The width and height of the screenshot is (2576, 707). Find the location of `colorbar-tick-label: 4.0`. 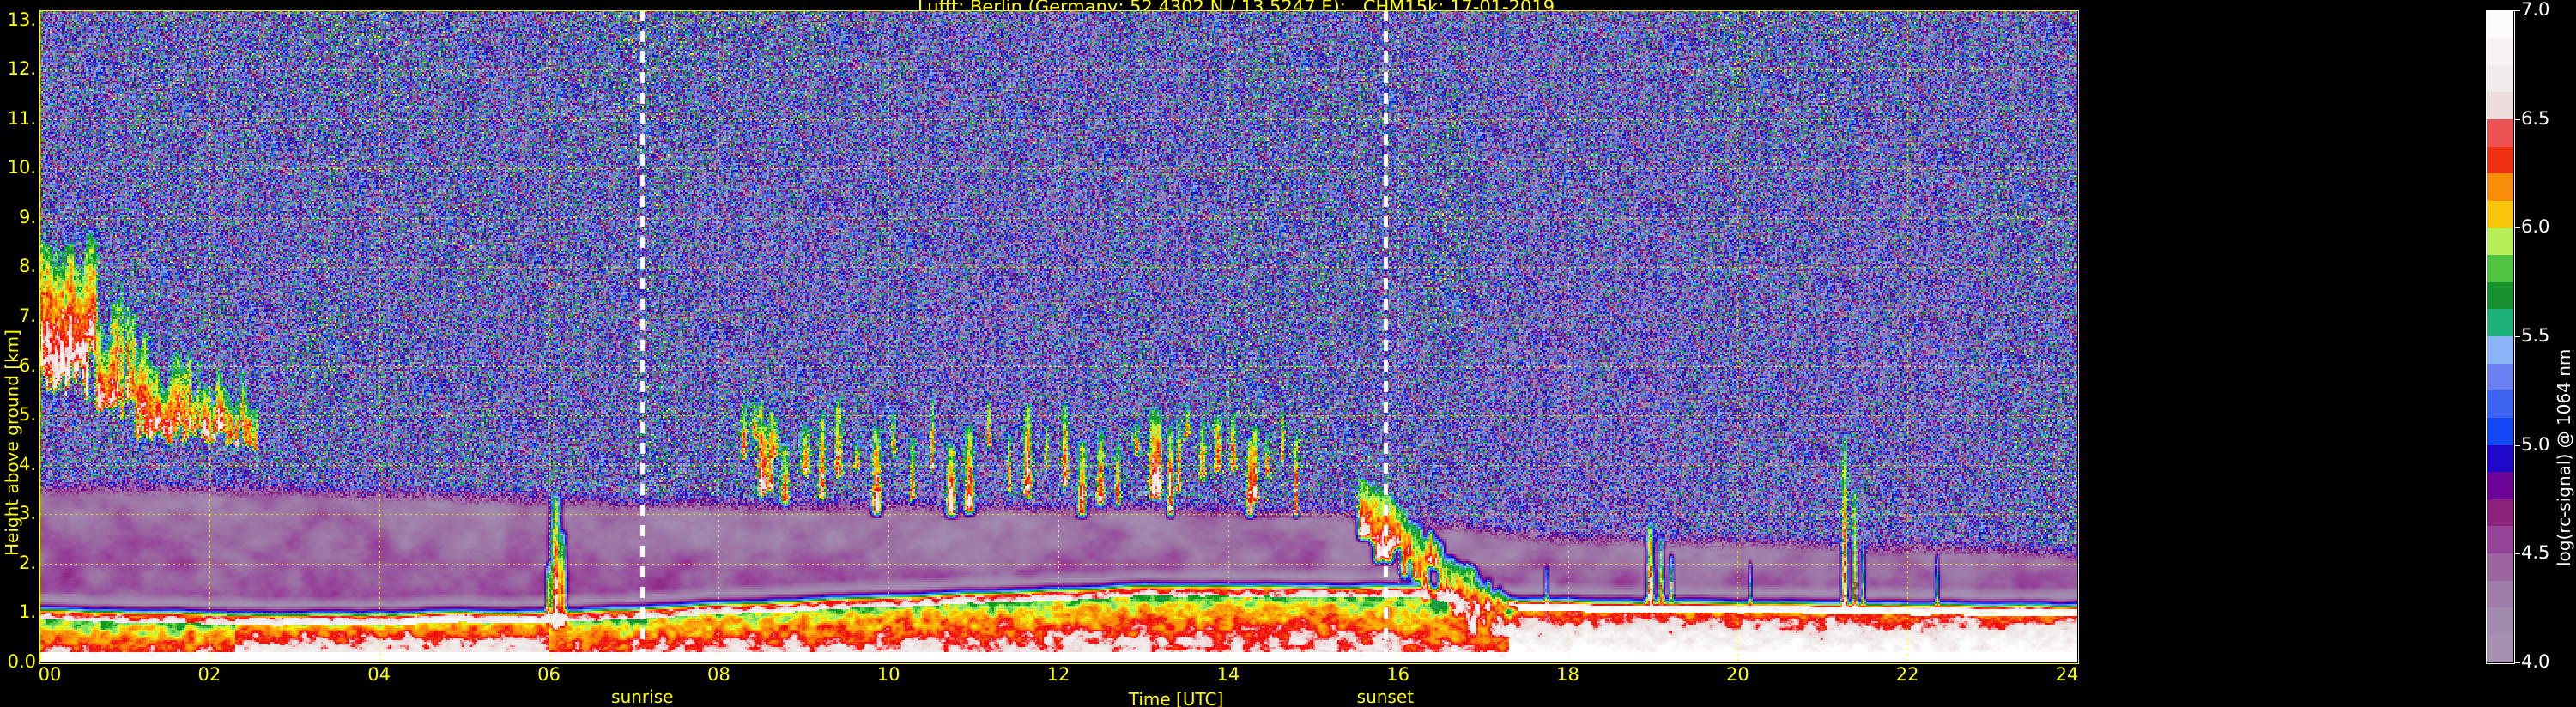

colorbar-tick-label: 4.0 is located at coordinates (2535, 662).